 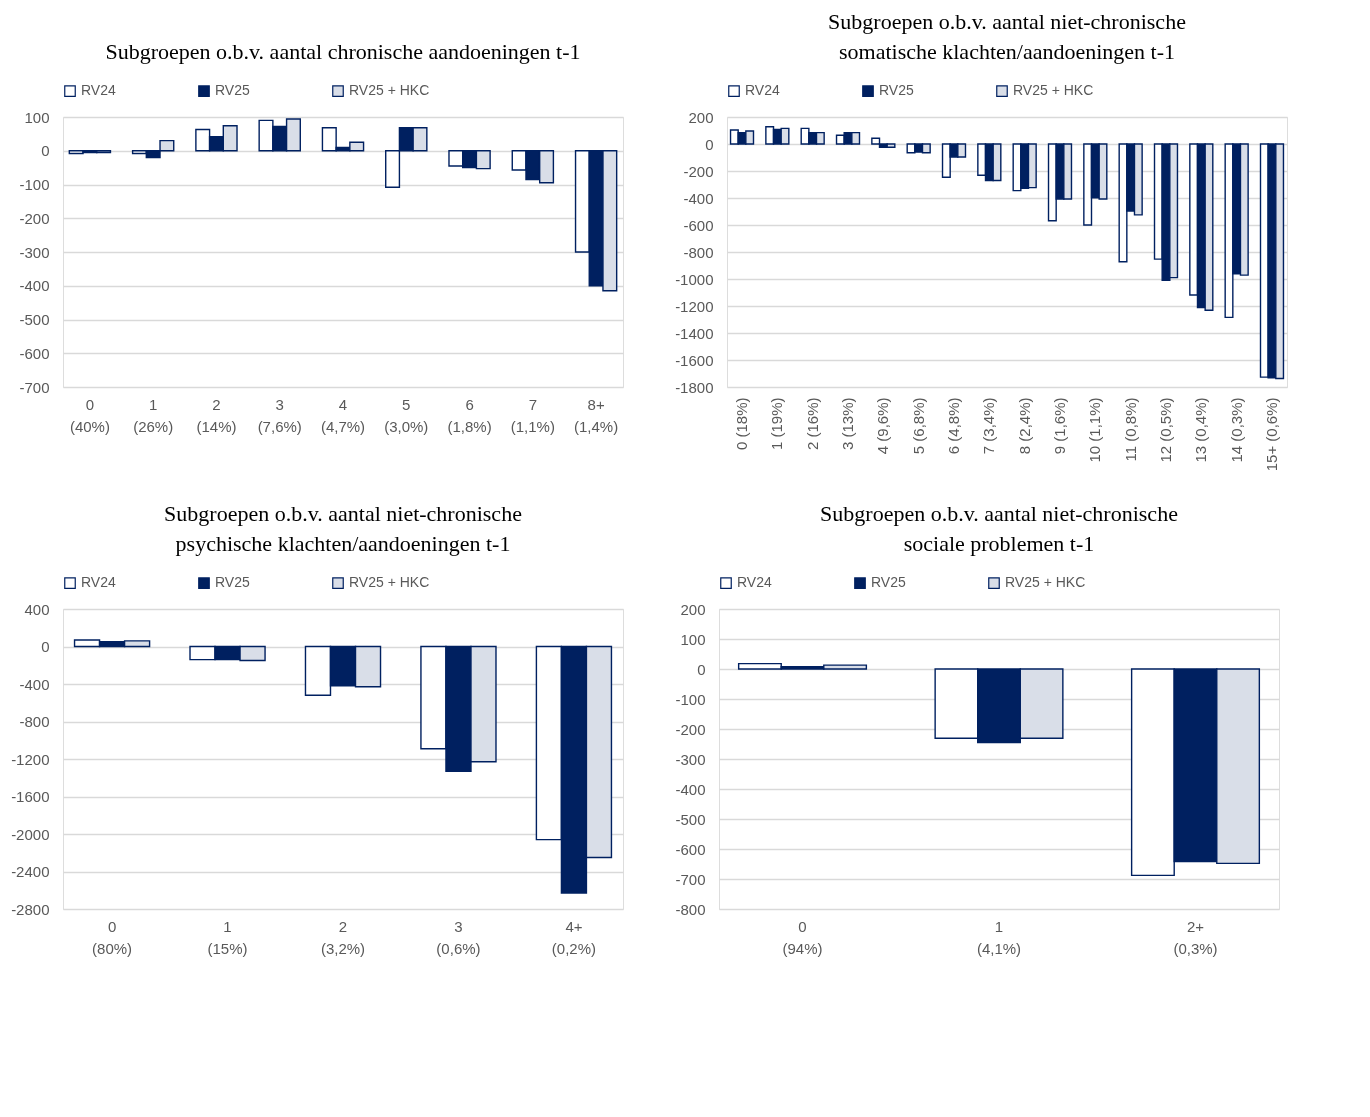 What do you see at coordinates (153, 415) in the screenshot?
I see `x-tick-label: 1 (26%)` at bounding box center [153, 415].